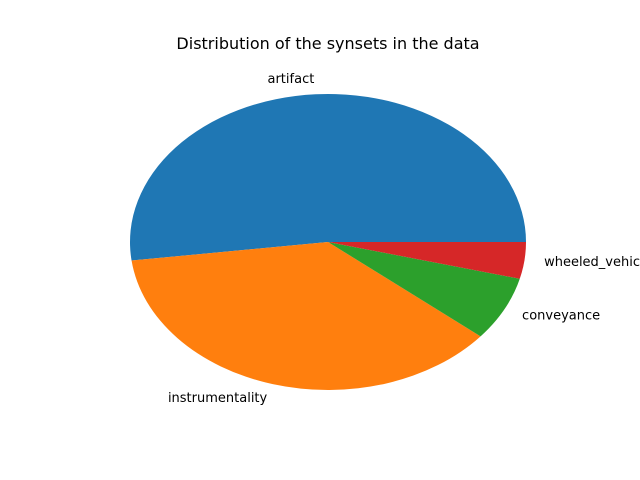 This screenshot has width=640, height=480. What do you see at coordinates (291, 79) in the screenshot?
I see `pie-label-artifact: artifact` at bounding box center [291, 79].